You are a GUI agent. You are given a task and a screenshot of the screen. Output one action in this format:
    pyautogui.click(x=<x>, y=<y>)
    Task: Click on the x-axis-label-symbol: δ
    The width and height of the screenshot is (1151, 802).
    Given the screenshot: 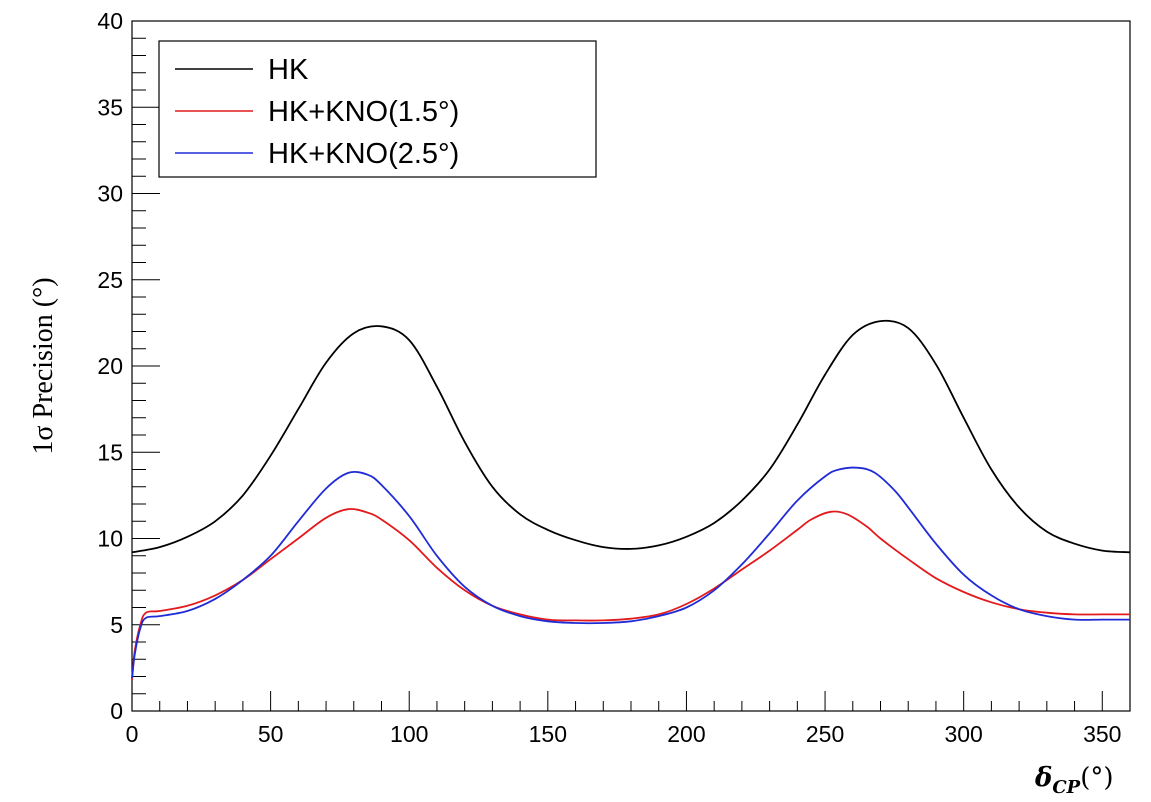 What is the action you would take?
    pyautogui.click(x=1043, y=778)
    